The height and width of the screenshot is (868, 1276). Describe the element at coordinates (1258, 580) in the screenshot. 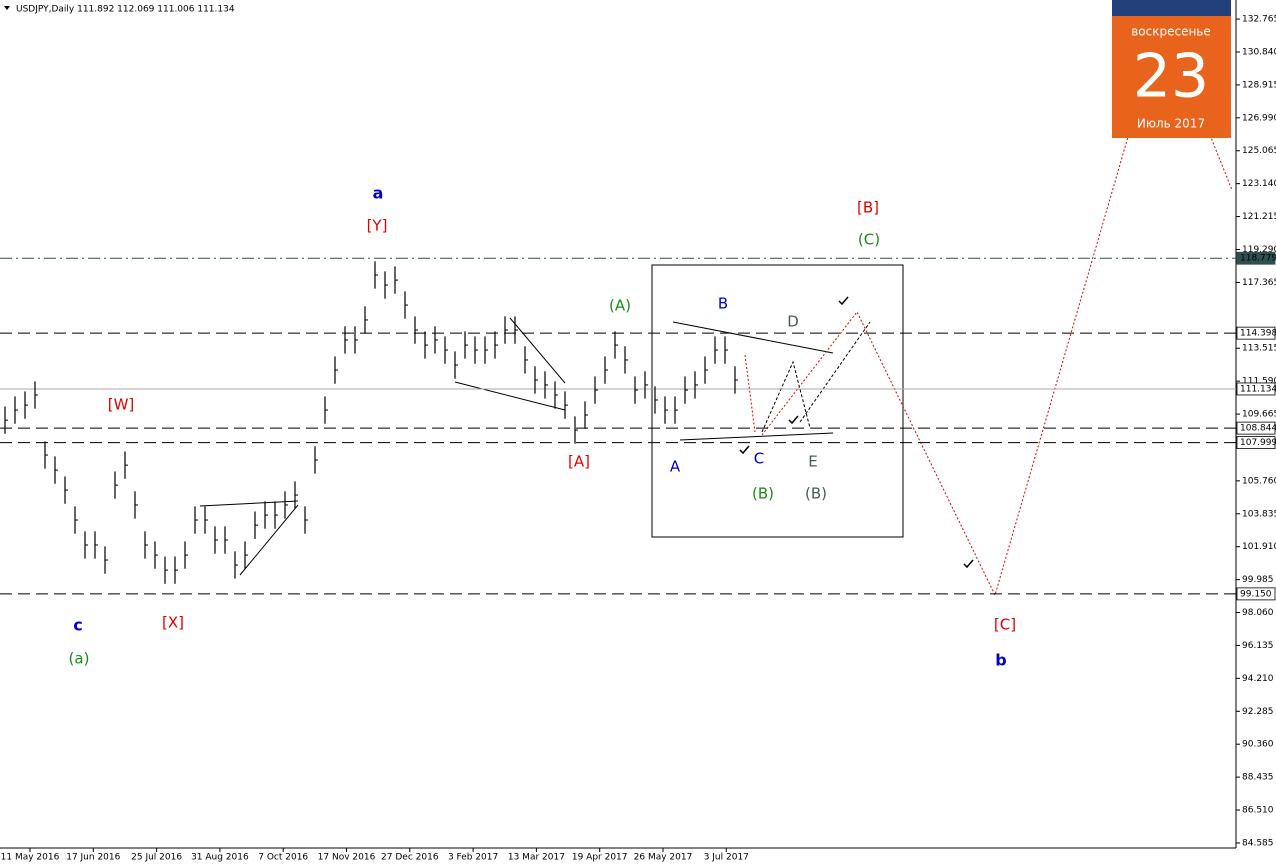

I see `y-tick-label: 99.985` at that location.